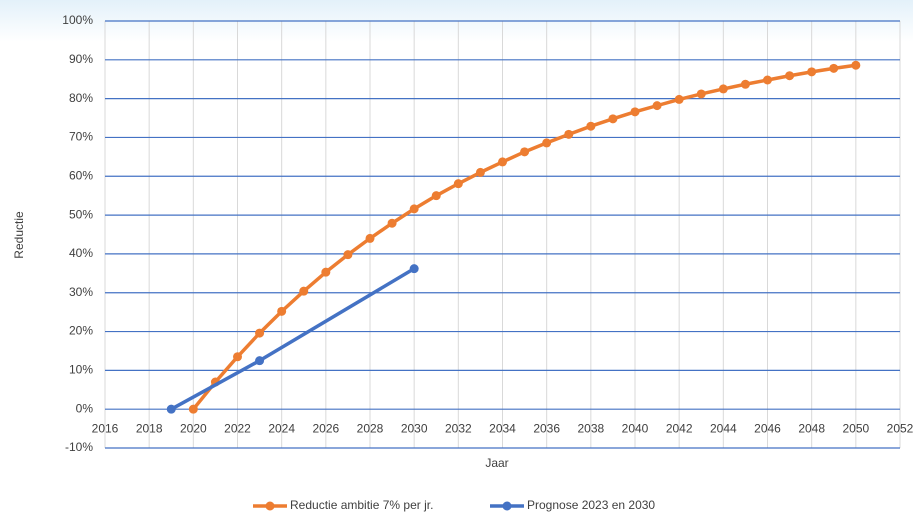 Image resolution: width=913 pixels, height=520 pixels. Describe the element at coordinates (81, 98) in the screenshot. I see `y-tick-label: 80%` at that location.